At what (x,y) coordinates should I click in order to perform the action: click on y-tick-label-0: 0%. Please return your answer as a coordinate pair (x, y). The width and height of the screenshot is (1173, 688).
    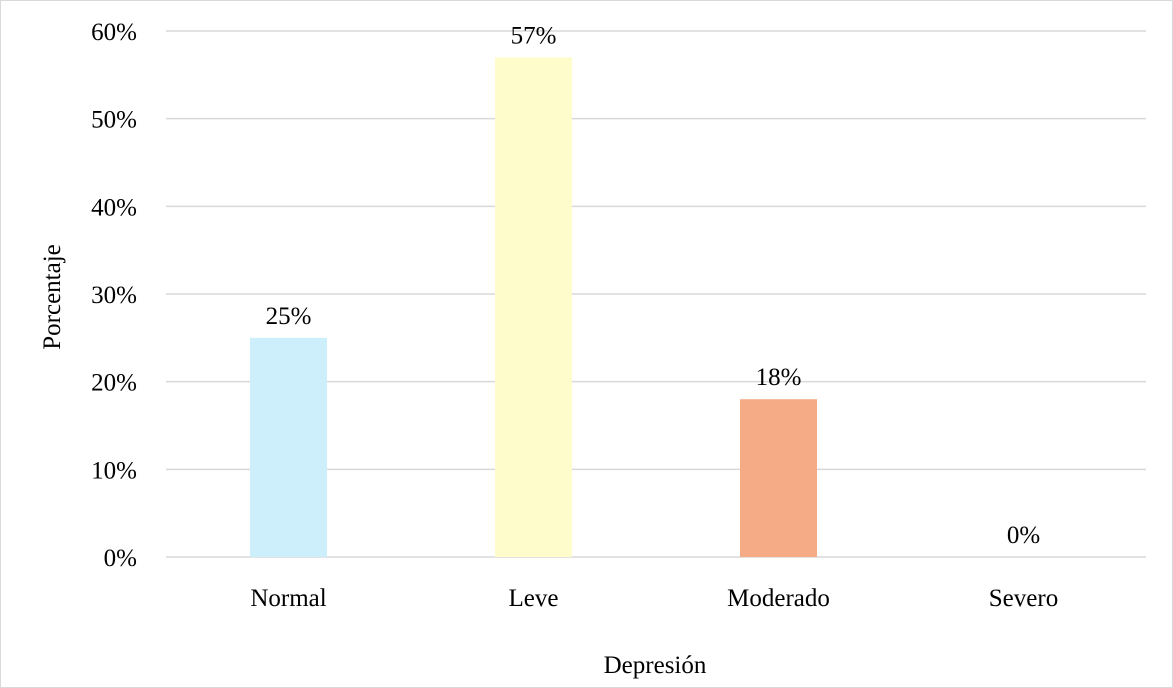
    Looking at the image, I should click on (120, 558).